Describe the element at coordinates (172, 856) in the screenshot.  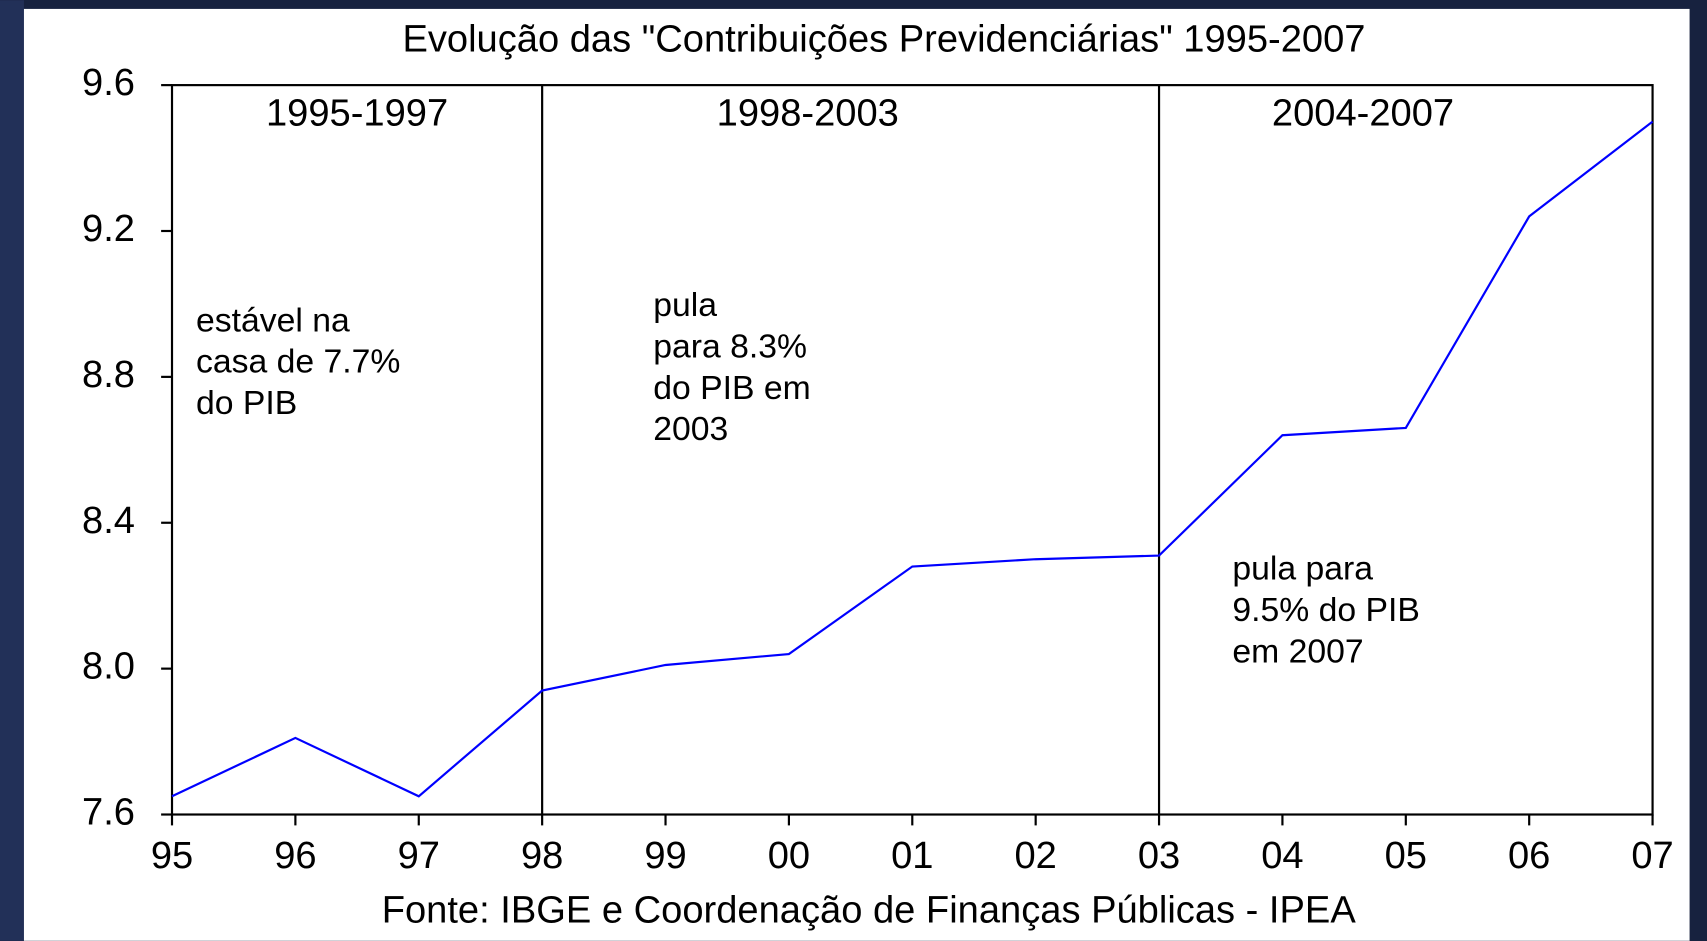
I see `x-tick-label: 95` at that location.